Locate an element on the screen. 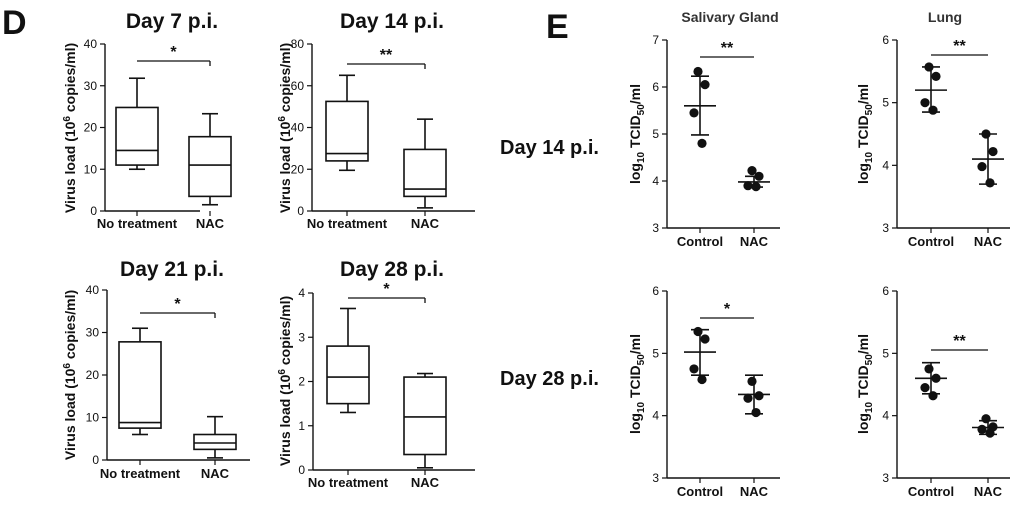  chart-title: Day 14 p.i. is located at coordinates (392, 21).